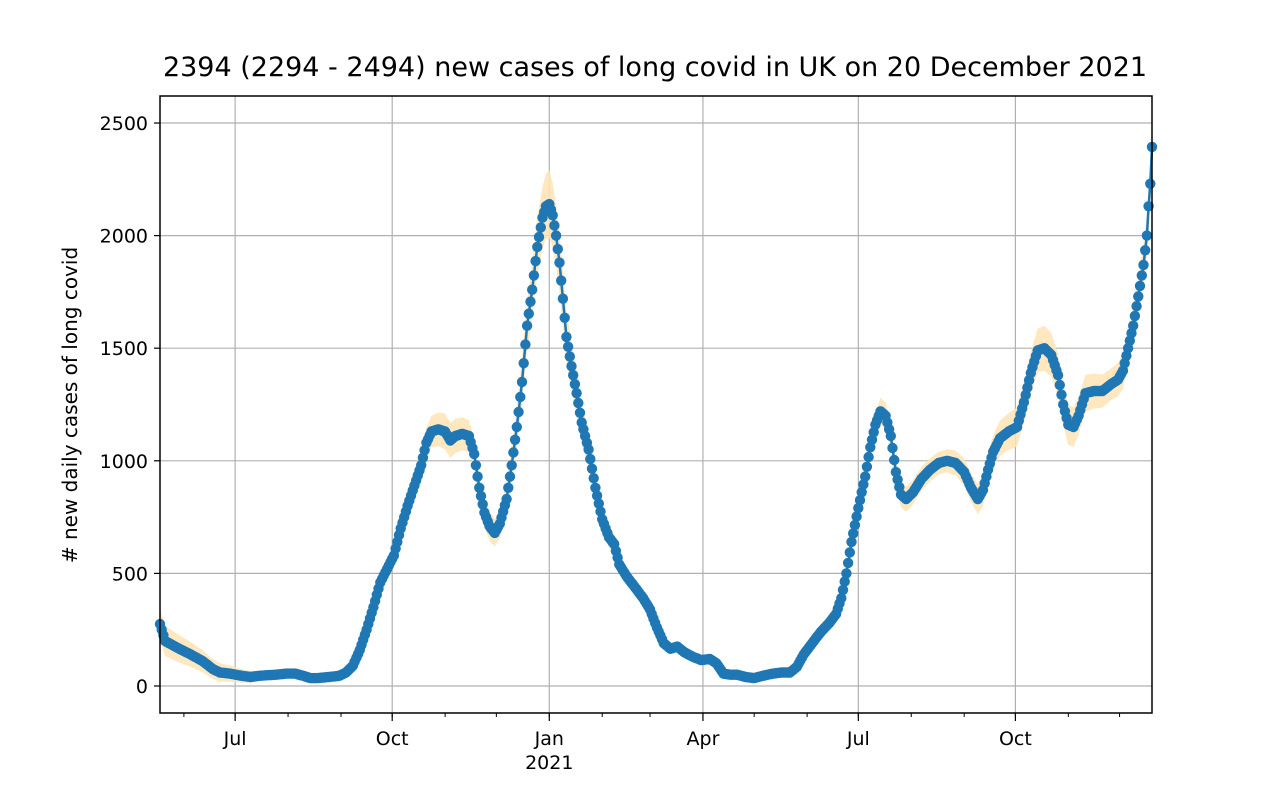 Image resolution: width=1280 pixels, height=804 pixels. Describe the element at coordinates (142, 687) in the screenshot. I see `y-tick-label: 0` at that location.